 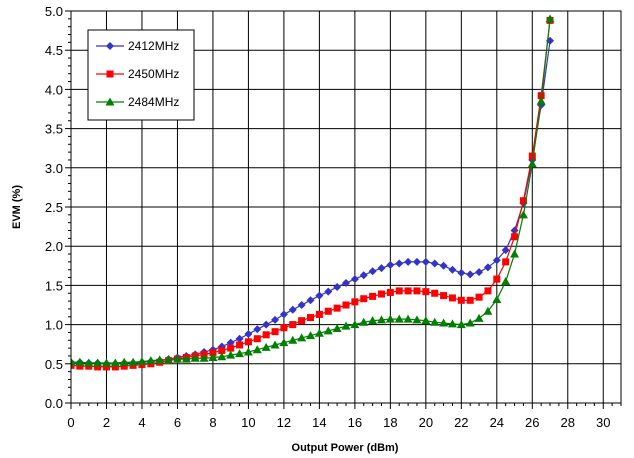 I want to click on x-tick-label: 26, so click(x=532, y=422).